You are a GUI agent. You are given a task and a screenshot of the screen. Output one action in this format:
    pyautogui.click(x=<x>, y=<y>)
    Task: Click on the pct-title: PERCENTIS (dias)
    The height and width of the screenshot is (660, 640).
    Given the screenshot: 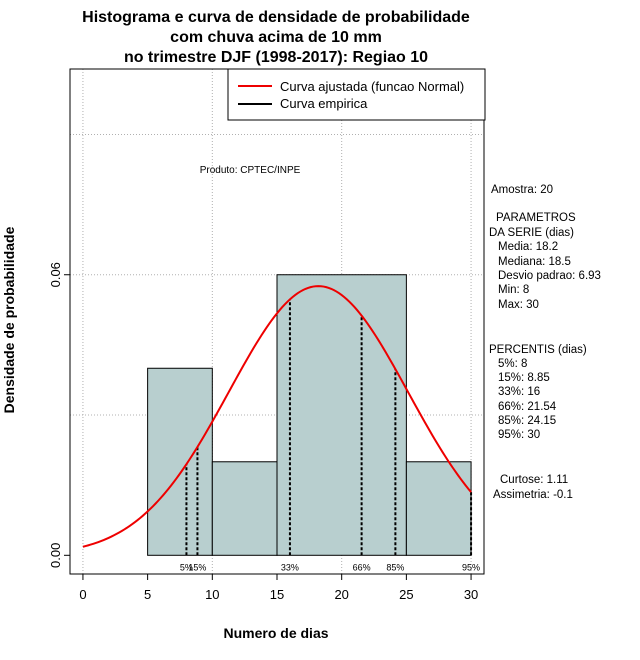 What is the action you would take?
    pyautogui.click(x=538, y=350)
    